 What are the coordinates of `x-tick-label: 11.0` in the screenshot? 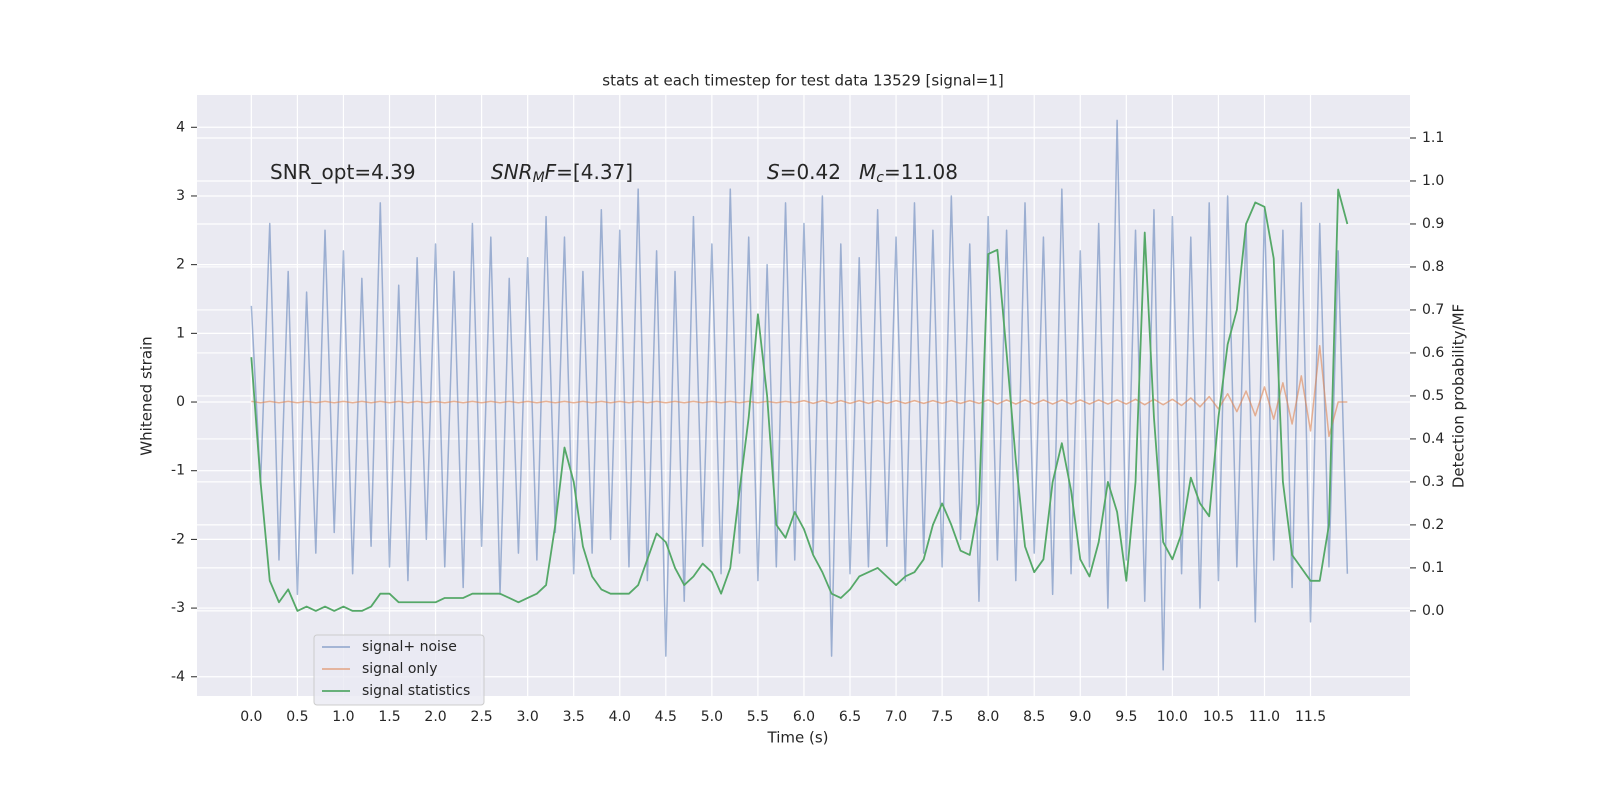 It's located at (1264, 717).